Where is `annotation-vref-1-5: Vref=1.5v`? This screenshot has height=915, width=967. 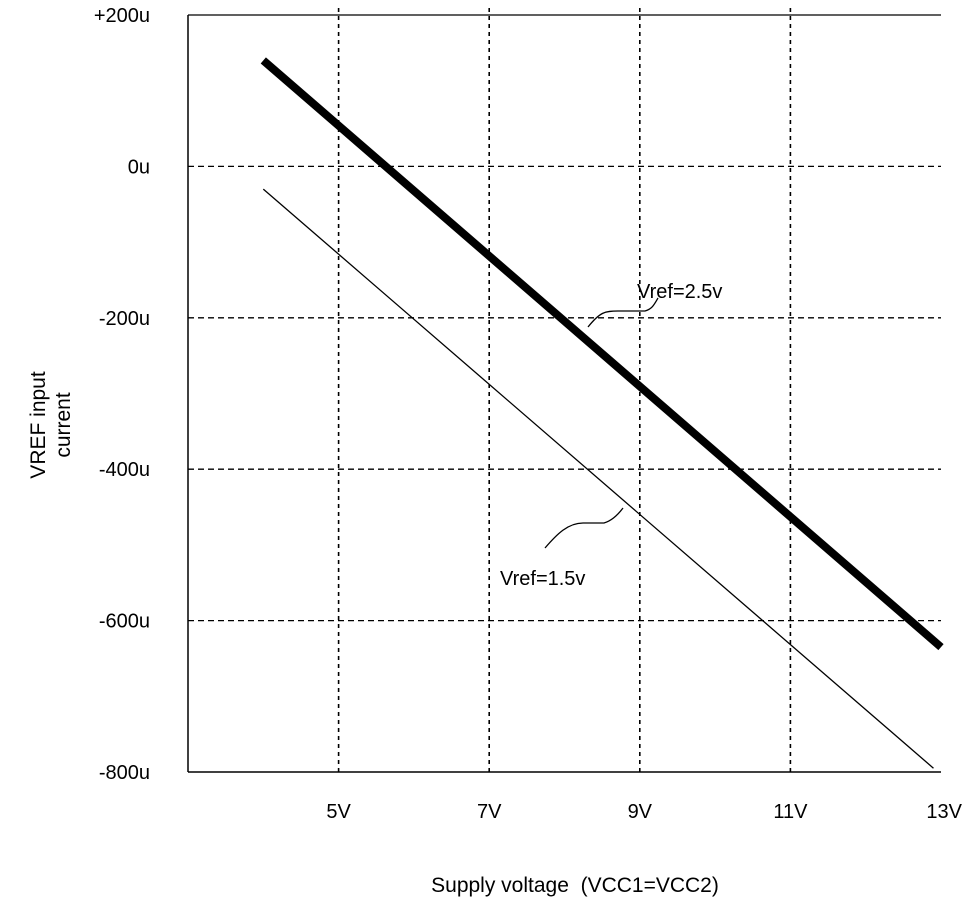 annotation-vref-1-5: Vref=1.5v is located at coordinates (542, 579).